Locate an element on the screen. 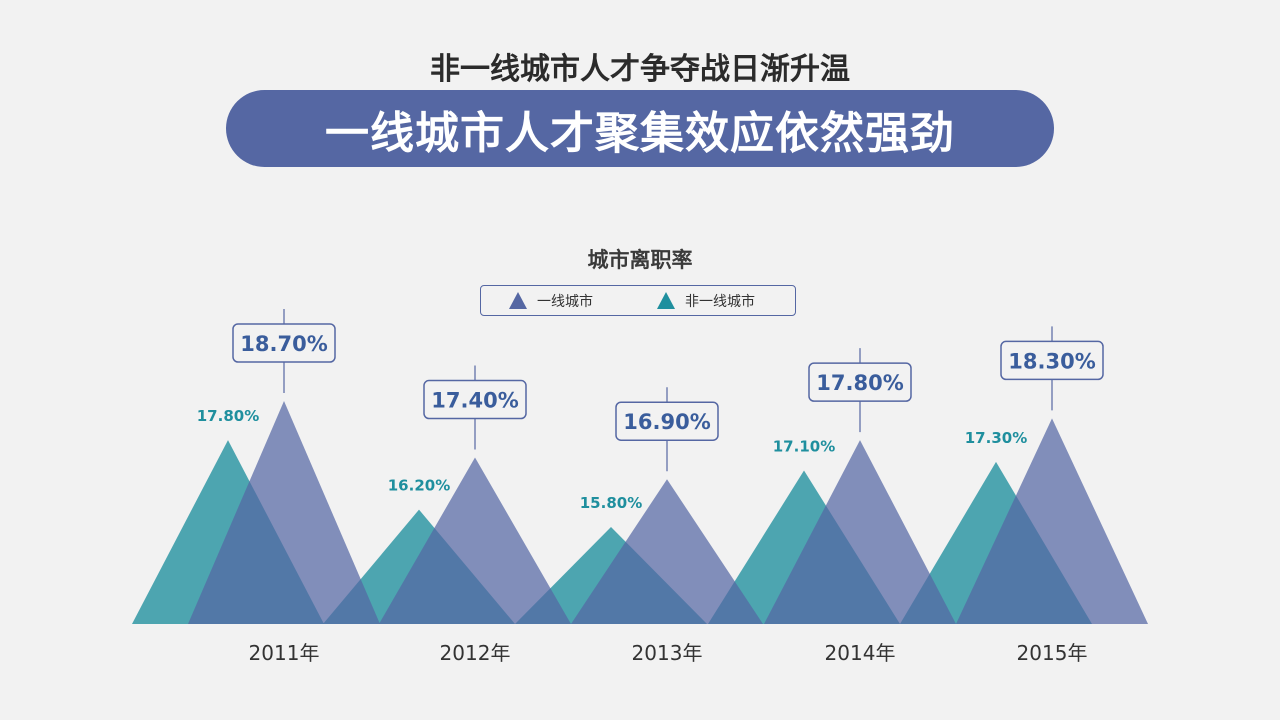  page-title-banner: 一线城市人才聚集效应依然强劲 is located at coordinates (640, 128).